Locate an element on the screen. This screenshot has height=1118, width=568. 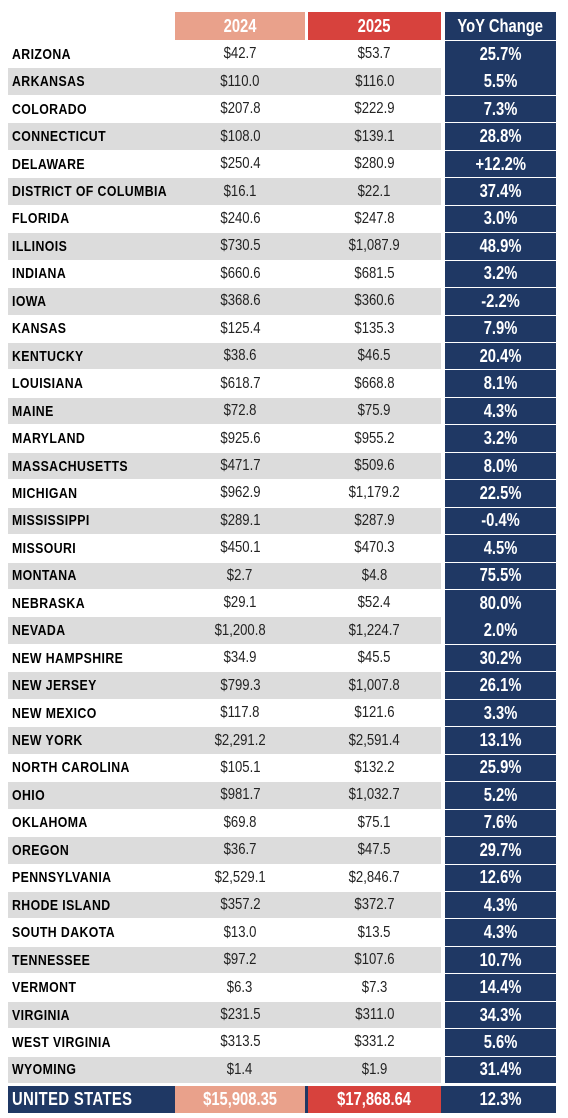
value-cell: $668.8 is located at coordinates (374, 383).